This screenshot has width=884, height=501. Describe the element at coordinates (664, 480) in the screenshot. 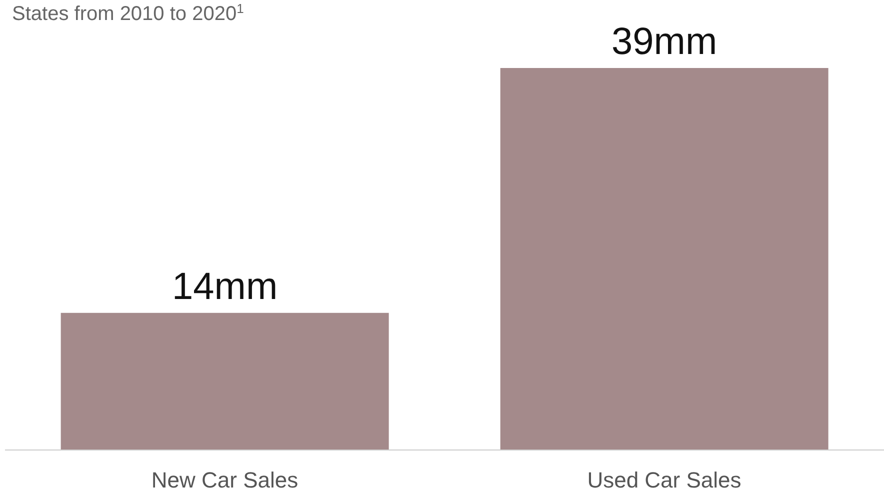

I see `x-tick-label: Used Car Sales` at that location.